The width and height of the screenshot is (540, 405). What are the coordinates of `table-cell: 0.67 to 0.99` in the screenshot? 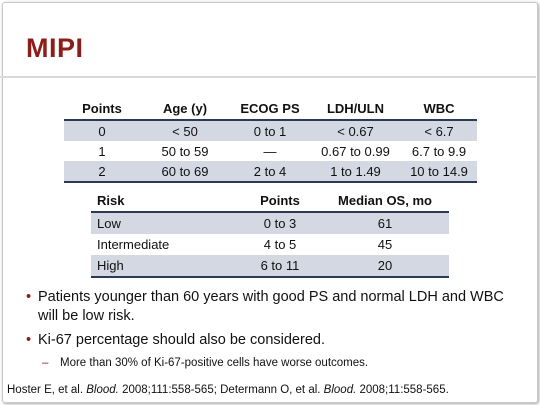 It's located at (355, 151).